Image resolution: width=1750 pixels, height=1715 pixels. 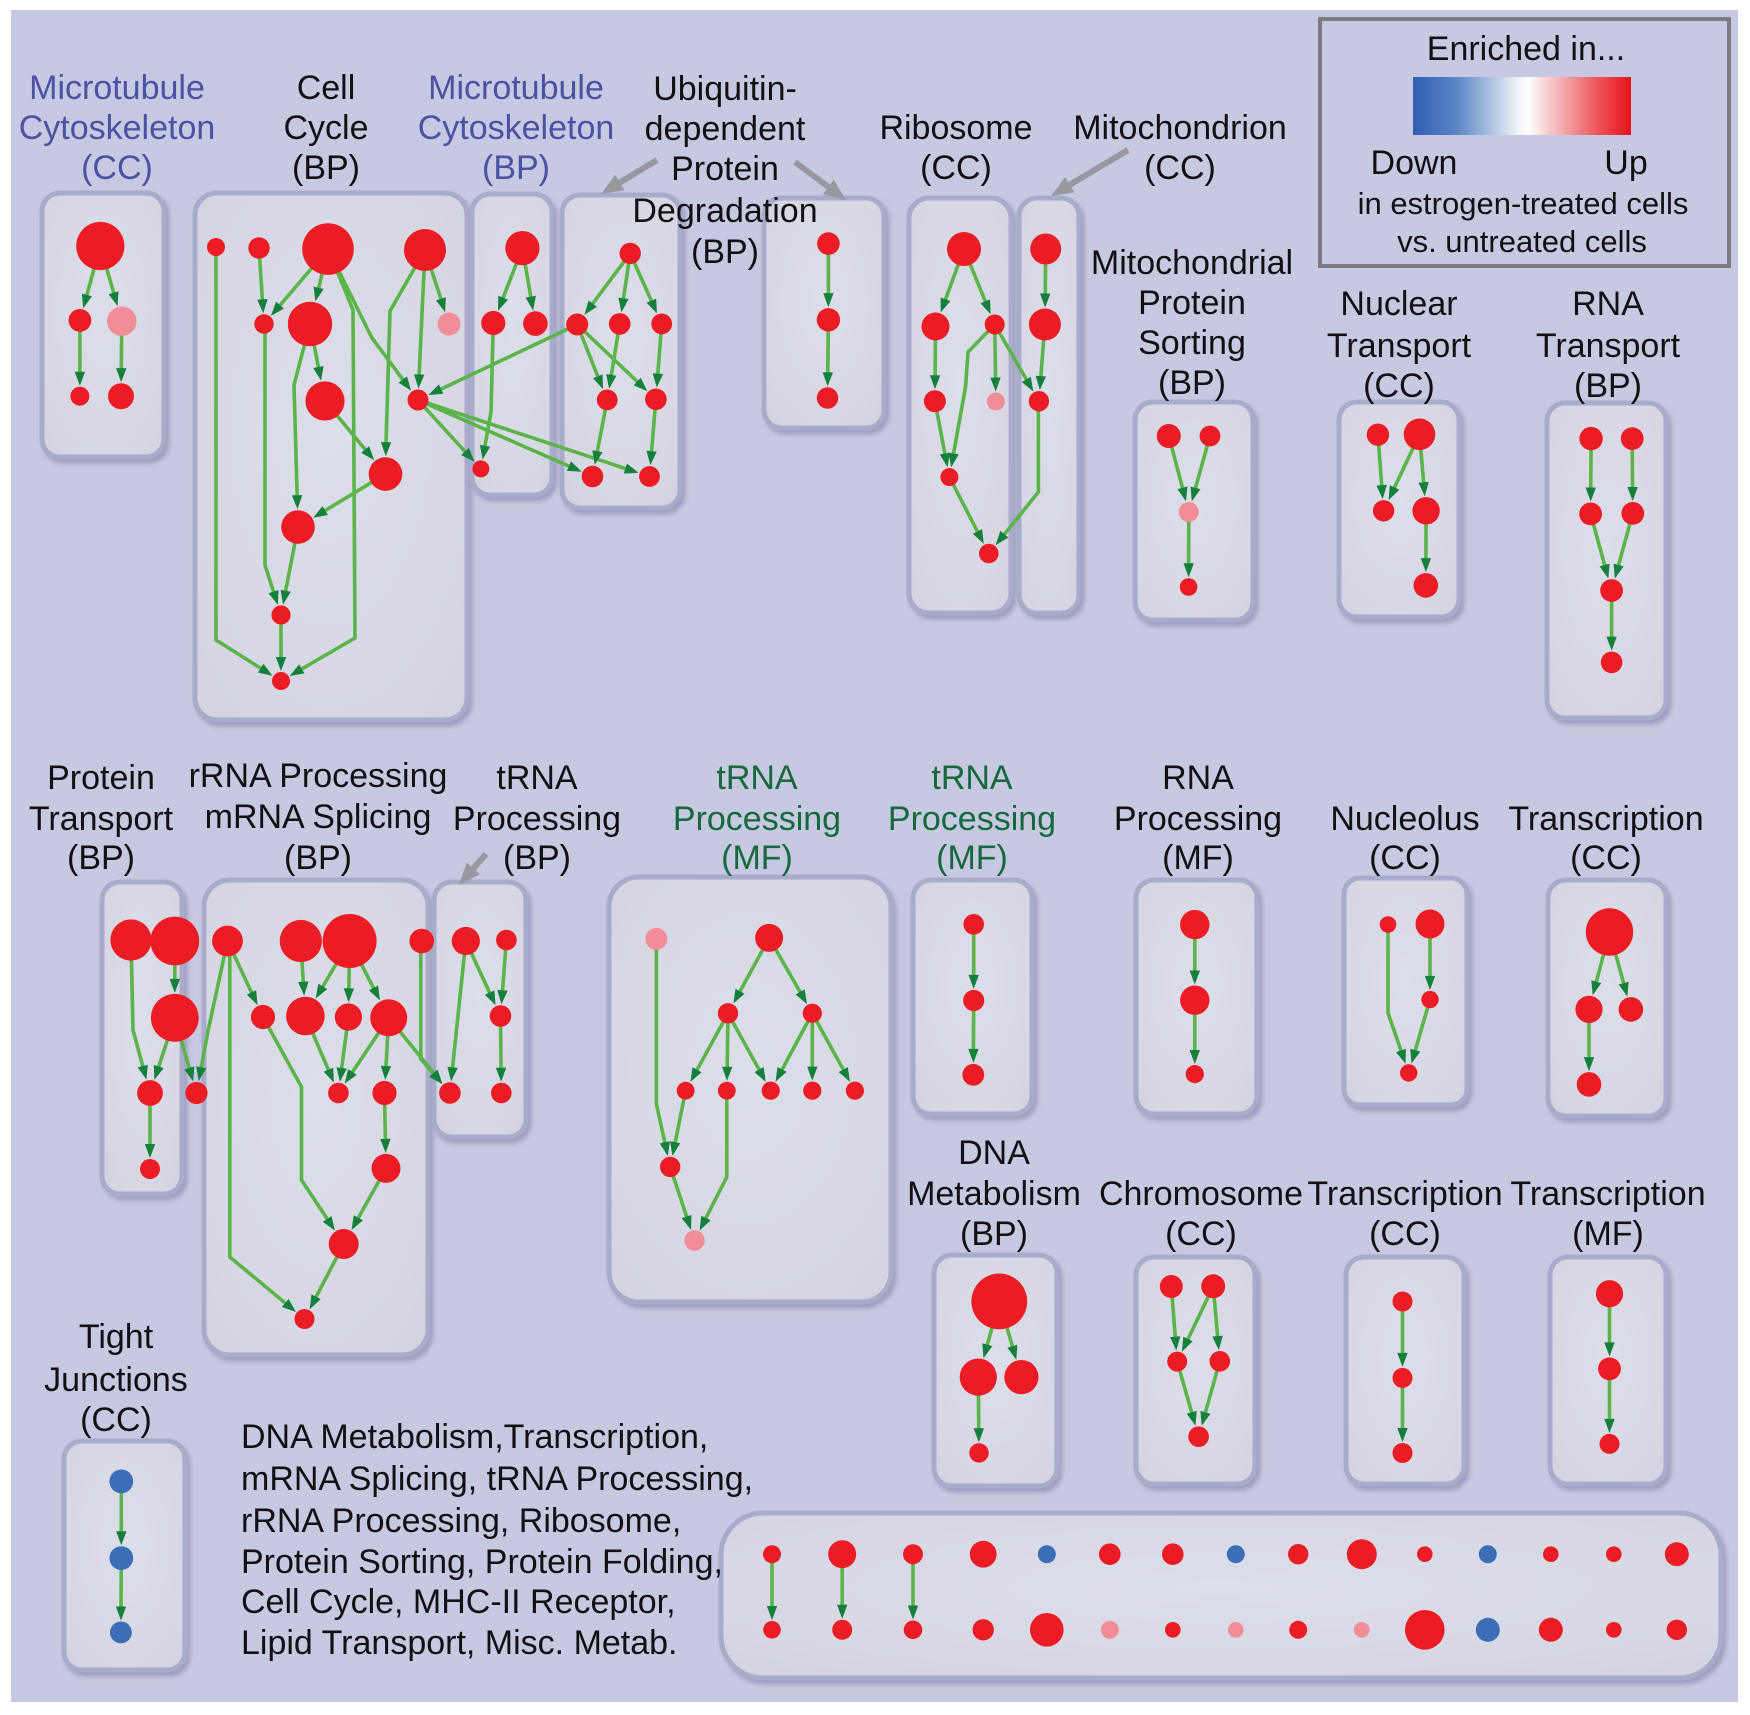 What do you see at coordinates (1625, 163) in the screenshot?
I see `svg-text: Up` at bounding box center [1625, 163].